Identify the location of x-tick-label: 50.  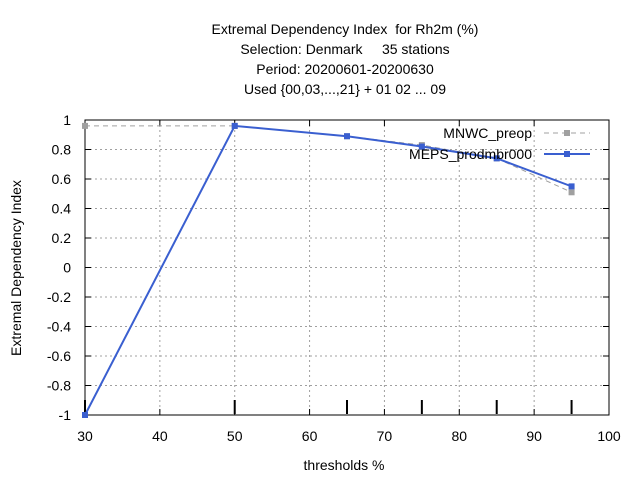
(235, 436).